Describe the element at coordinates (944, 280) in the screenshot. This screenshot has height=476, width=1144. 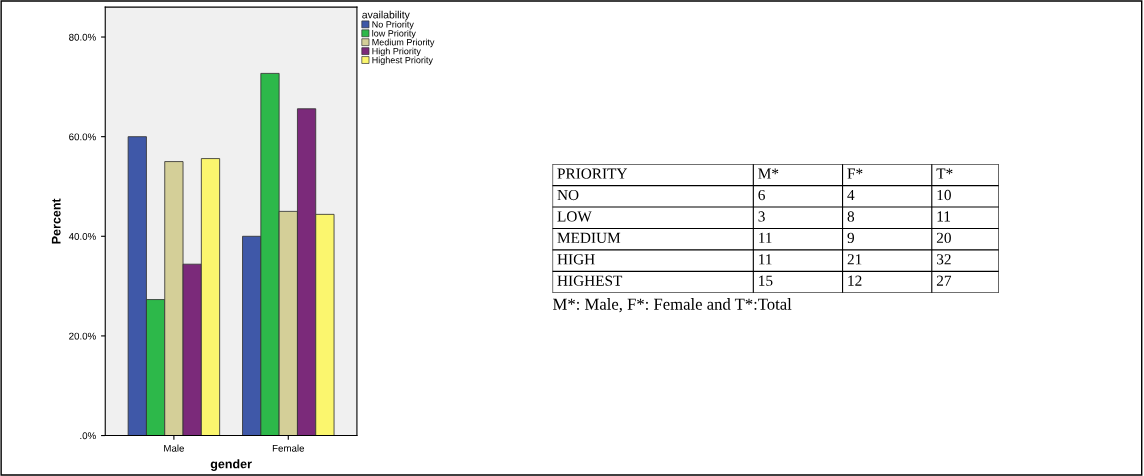
I see `data-label: 27` at that location.